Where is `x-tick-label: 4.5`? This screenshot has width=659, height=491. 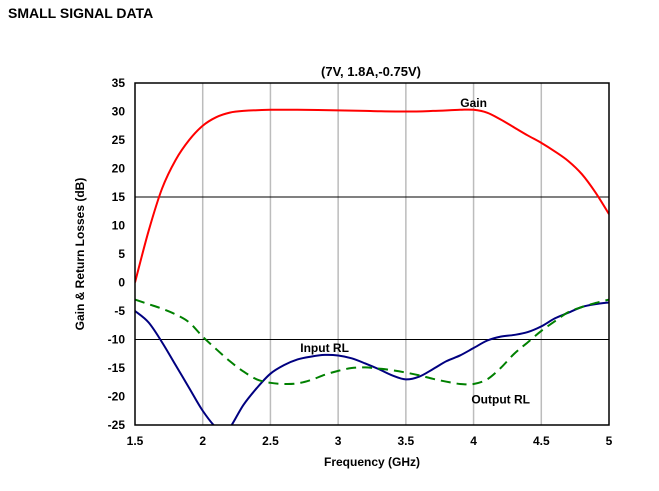
x-tick-label: 4.5 is located at coordinates (541, 441).